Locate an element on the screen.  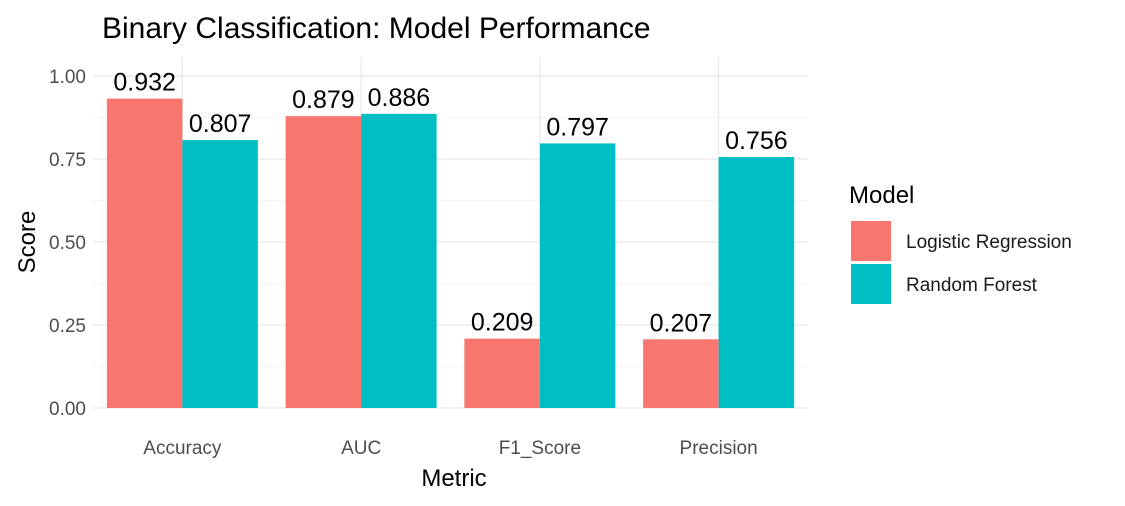
y-axis-ticks: 0.00 0.25 0.50 0.75 1.00 is located at coordinates (67, 243).